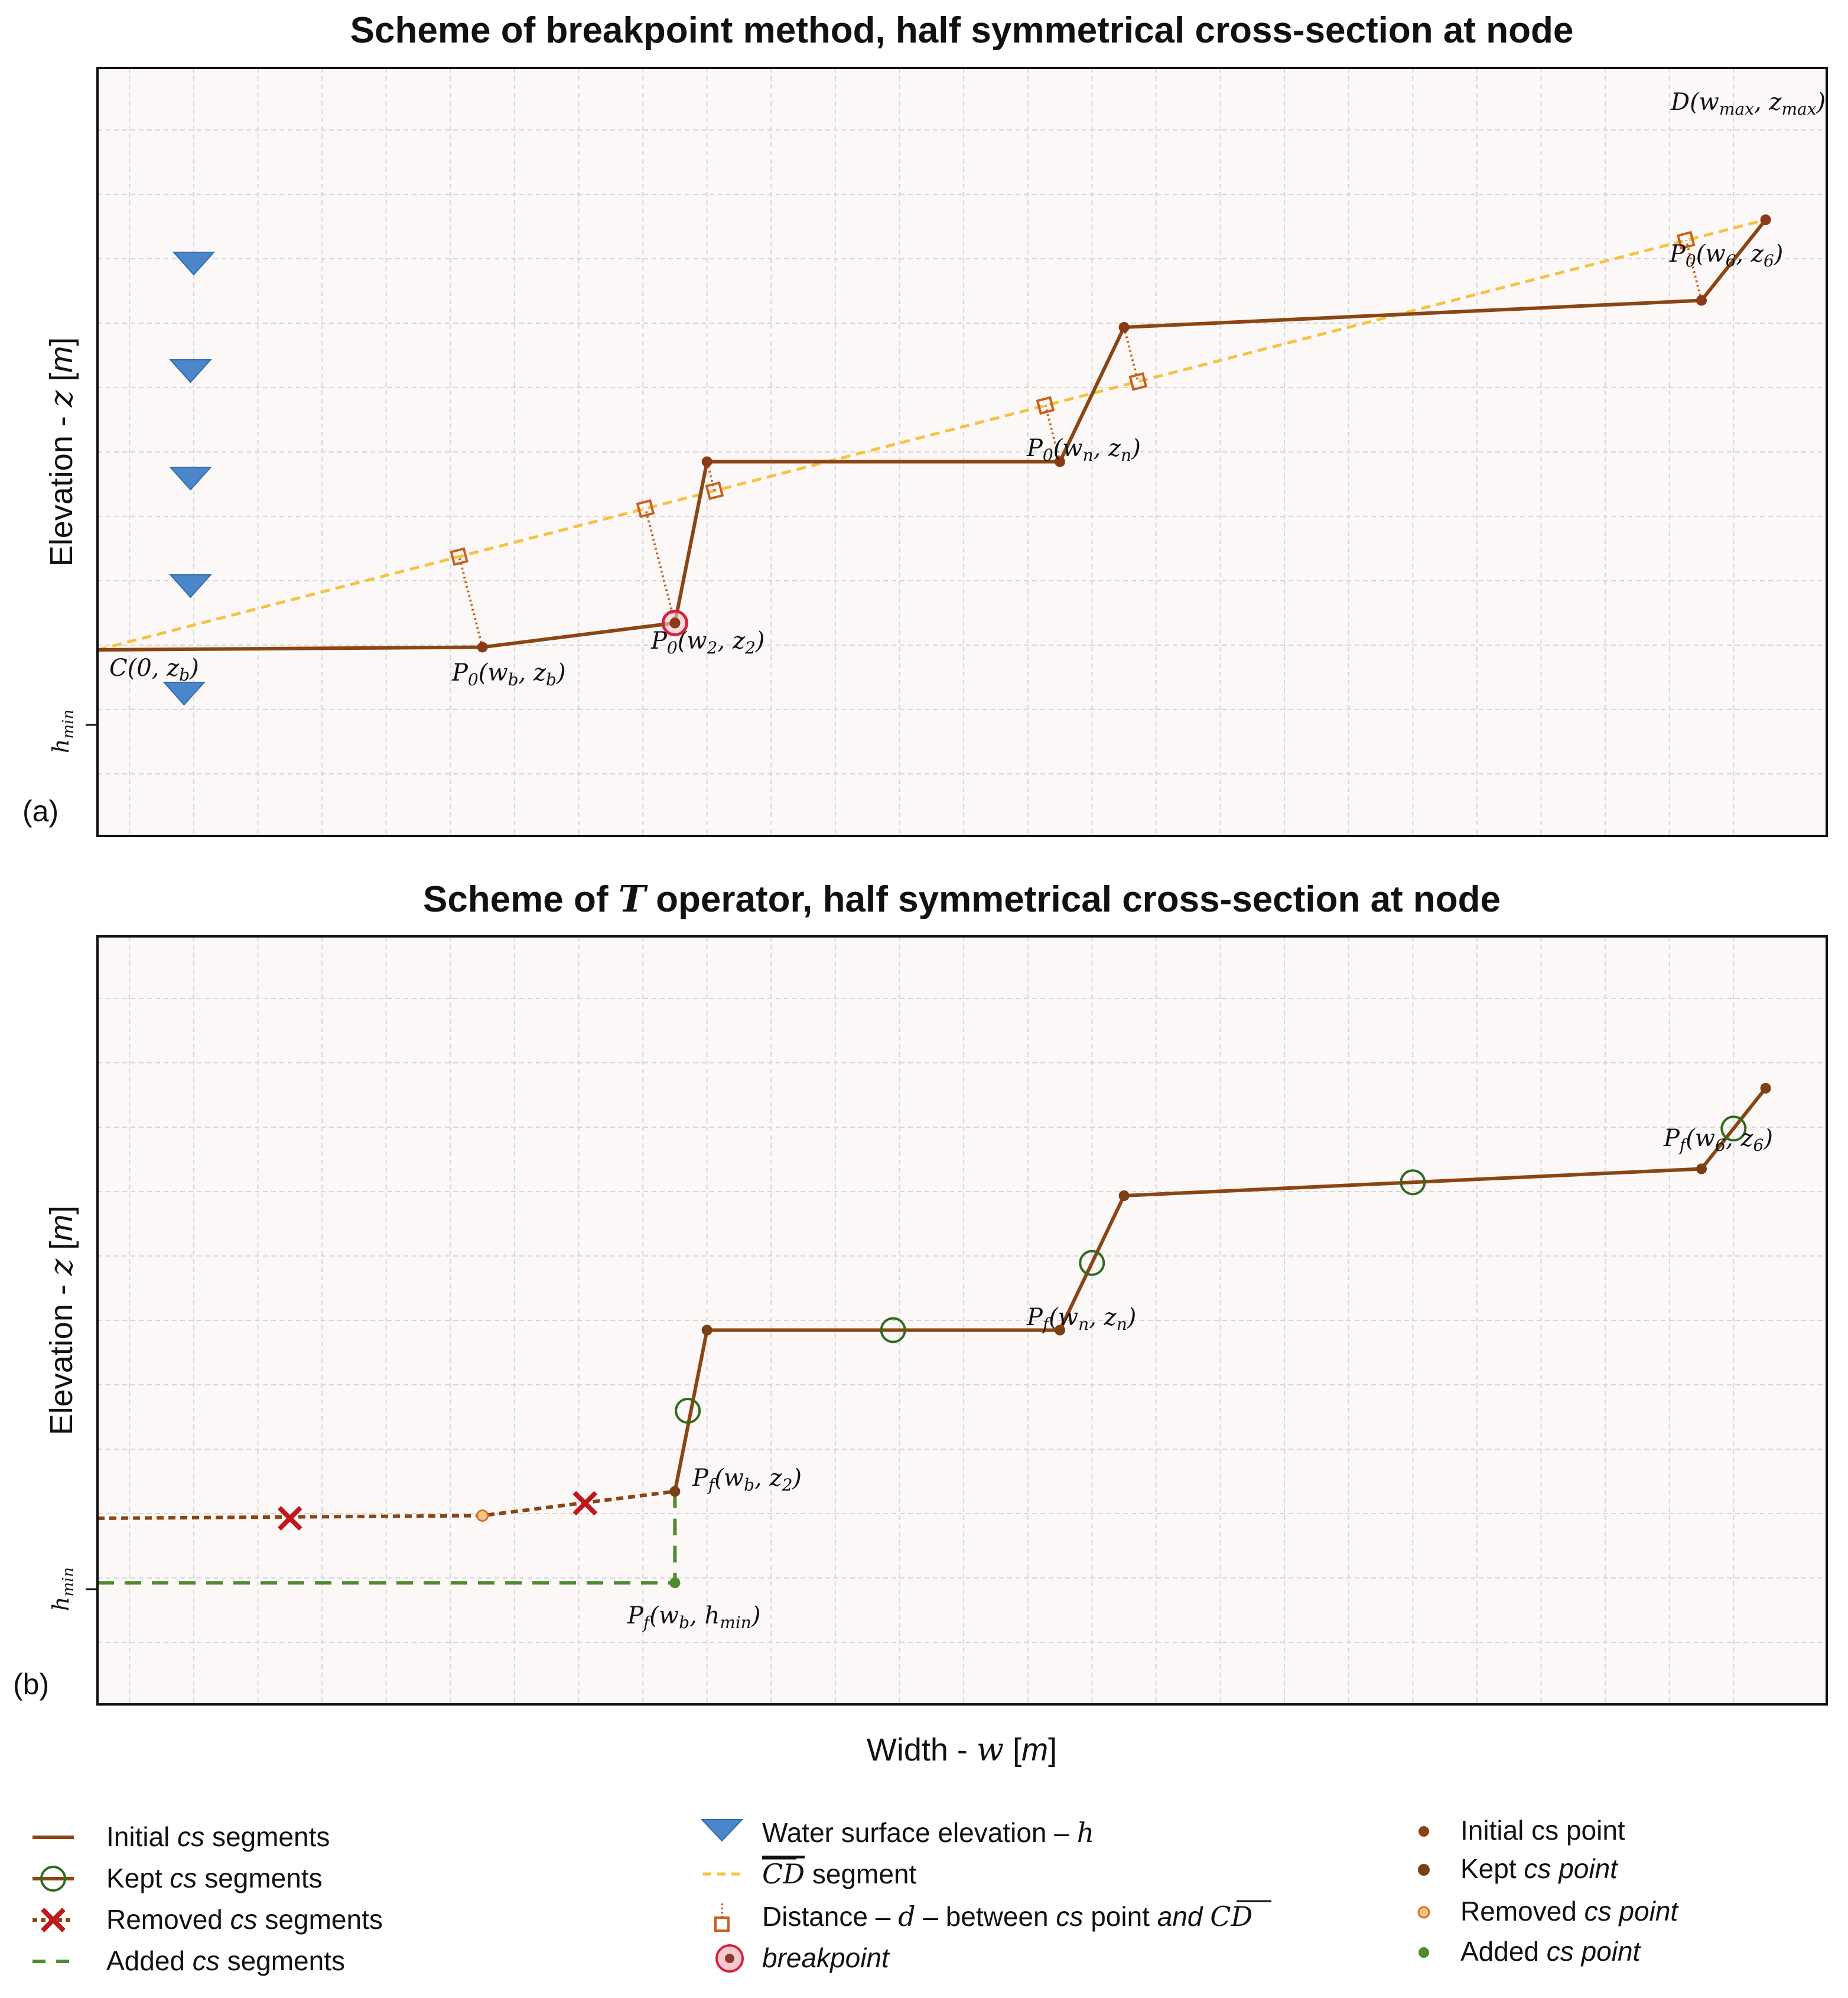 Image resolution: width=1848 pixels, height=1998 pixels. What do you see at coordinates (62, 1589) in the screenshot?
I see `panel-b-hmin-tick: hmin` at bounding box center [62, 1589].